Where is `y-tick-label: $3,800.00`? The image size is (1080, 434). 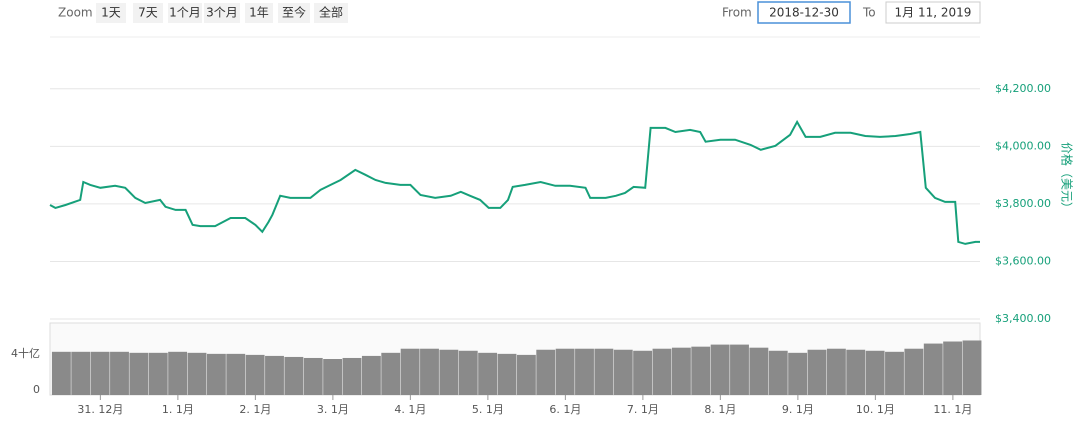
y-tick-label: $3,800.00 is located at coordinates (1023, 203).